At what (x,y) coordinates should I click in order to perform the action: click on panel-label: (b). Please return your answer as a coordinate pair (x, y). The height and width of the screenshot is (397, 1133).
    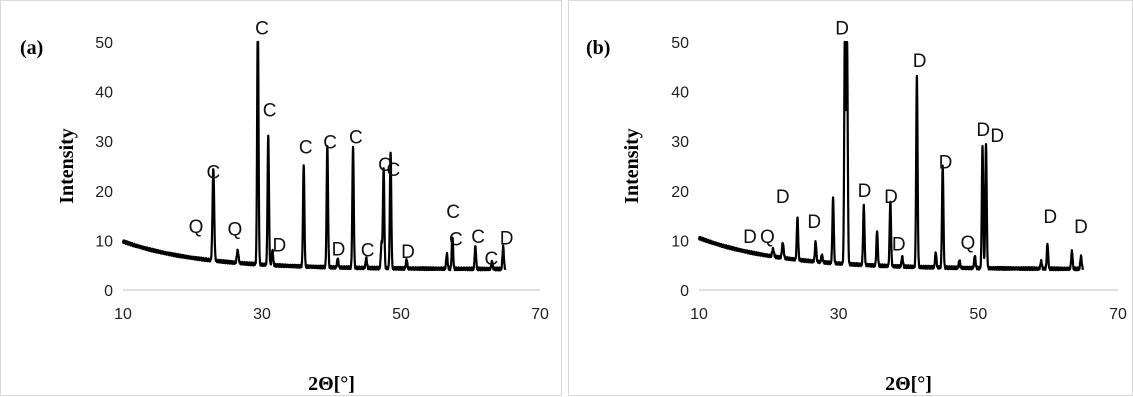
    Looking at the image, I should click on (598, 48).